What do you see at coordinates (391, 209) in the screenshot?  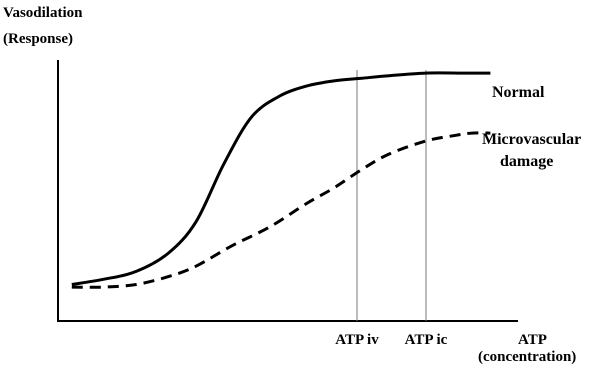 I see `reference-lines: ATP iv ATP ic` at bounding box center [391, 209].